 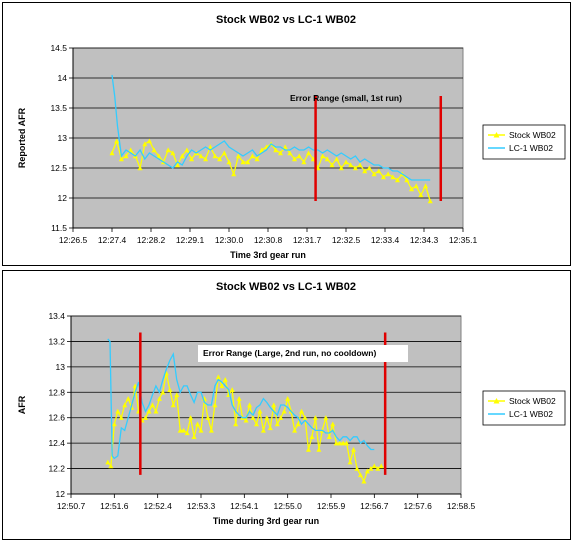 What do you see at coordinates (417, 506) in the screenshot?
I see `x-tick-label: 12:57.6` at bounding box center [417, 506].